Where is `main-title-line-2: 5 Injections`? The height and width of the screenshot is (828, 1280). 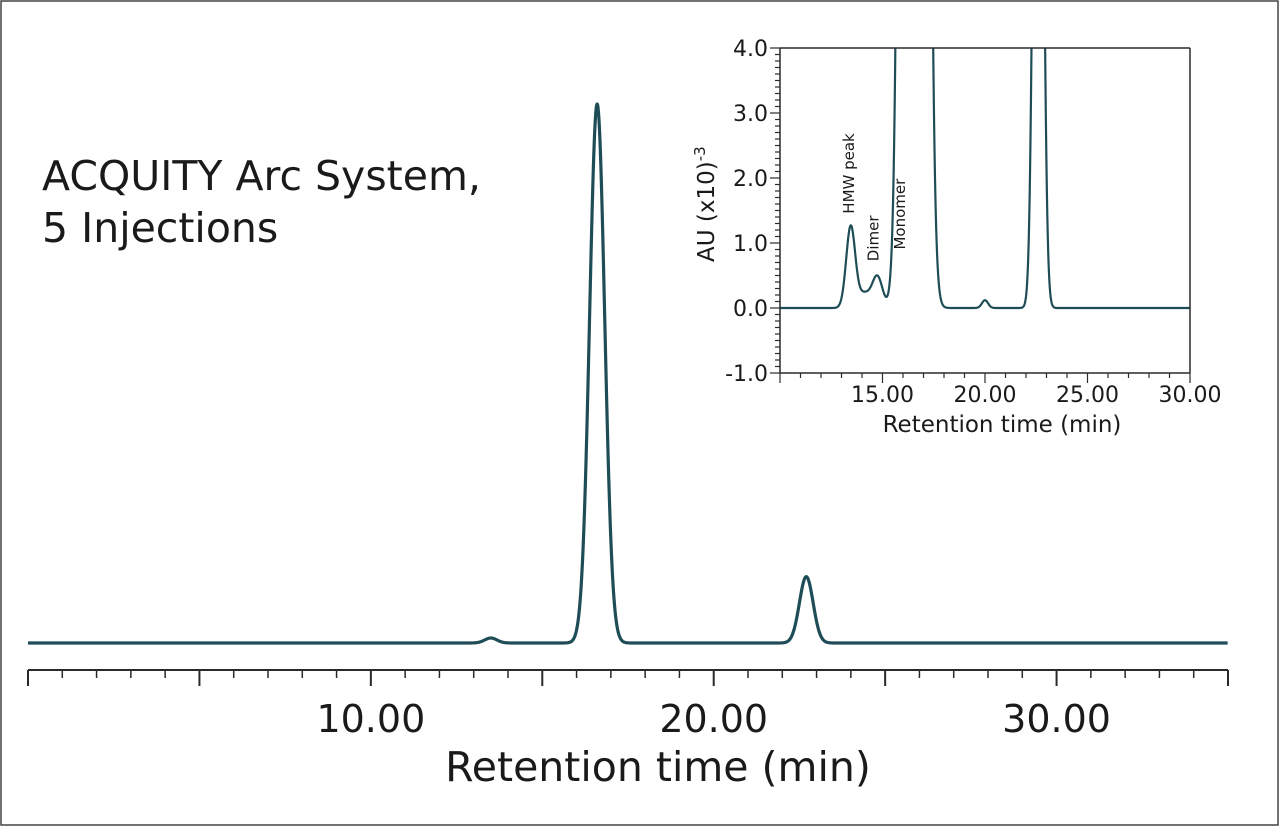 main-title-line-2: 5 Injections is located at coordinates (160, 228).